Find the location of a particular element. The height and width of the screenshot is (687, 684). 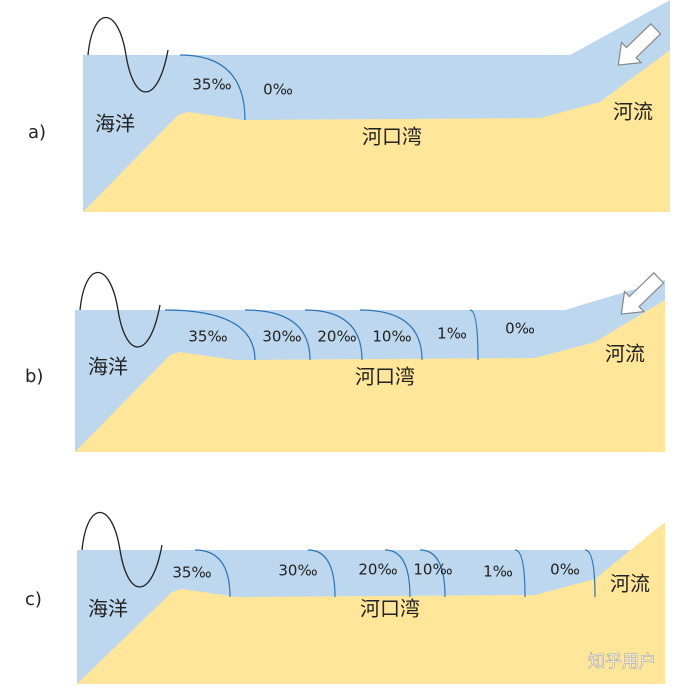

panel-label: a) is located at coordinates (37, 132).